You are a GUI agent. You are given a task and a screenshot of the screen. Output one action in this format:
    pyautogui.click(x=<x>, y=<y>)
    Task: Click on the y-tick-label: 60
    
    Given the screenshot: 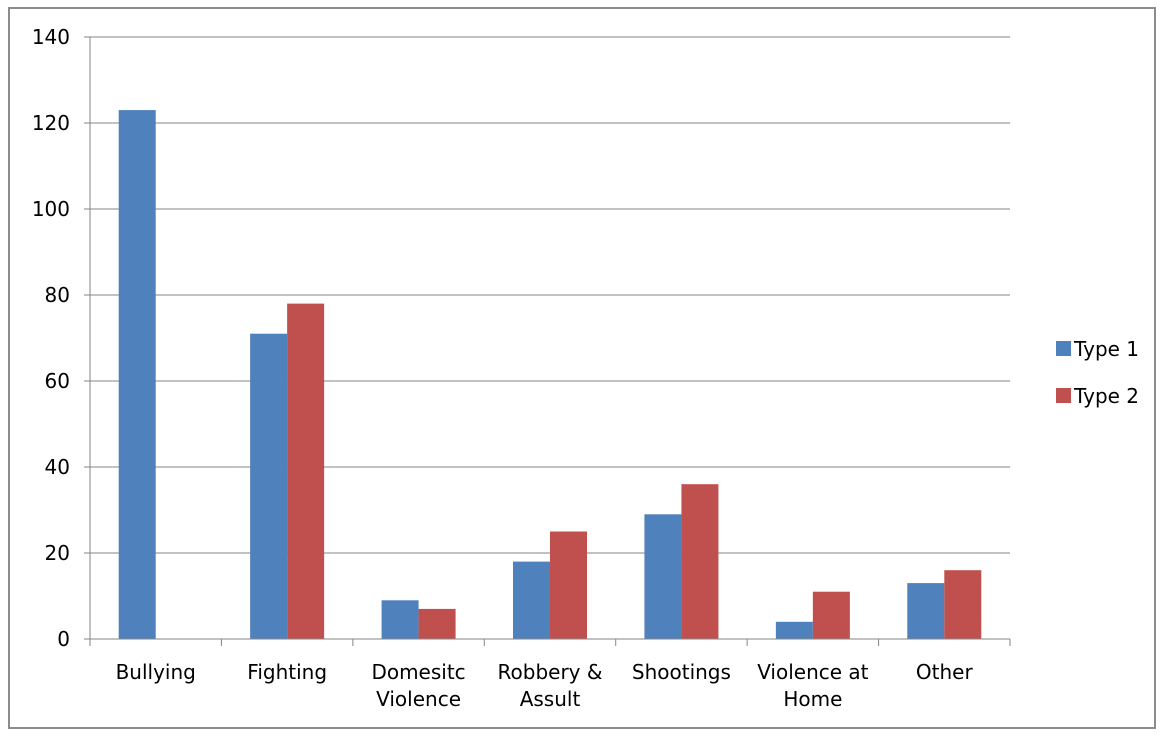 What is the action you would take?
    pyautogui.click(x=57, y=381)
    